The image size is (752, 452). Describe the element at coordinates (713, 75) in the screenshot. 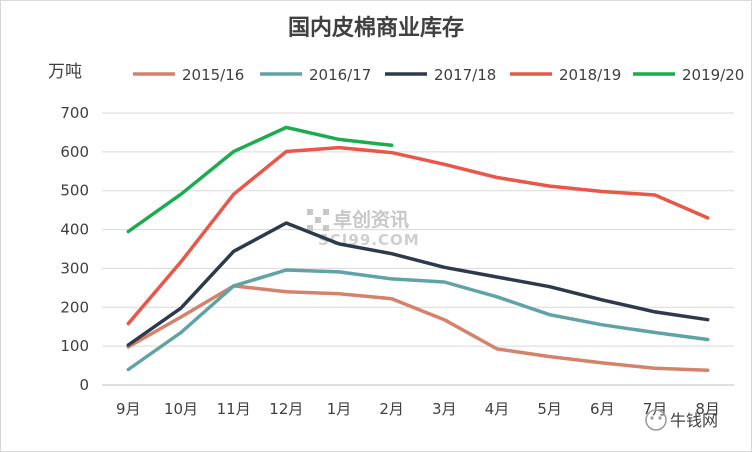

I see `legend-label: 2019/20` at that location.